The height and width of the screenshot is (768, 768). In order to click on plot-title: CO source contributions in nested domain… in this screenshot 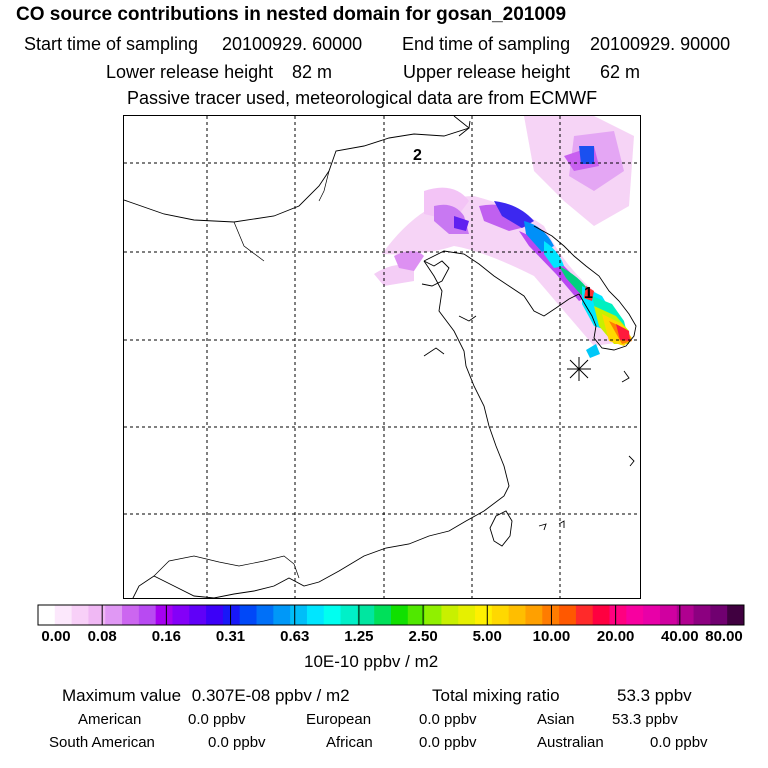, I will do `click(291, 14)`.